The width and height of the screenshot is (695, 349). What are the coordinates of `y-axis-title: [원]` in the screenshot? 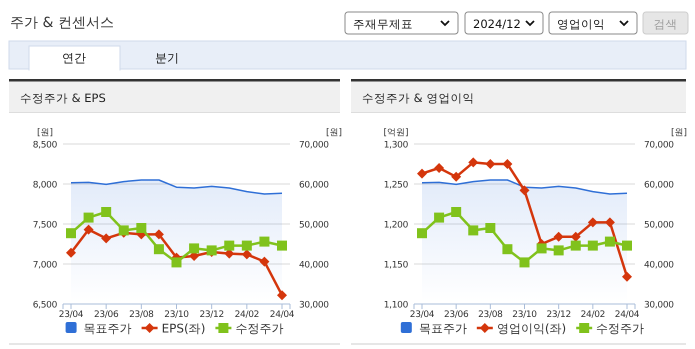 It's located at (45, 133).